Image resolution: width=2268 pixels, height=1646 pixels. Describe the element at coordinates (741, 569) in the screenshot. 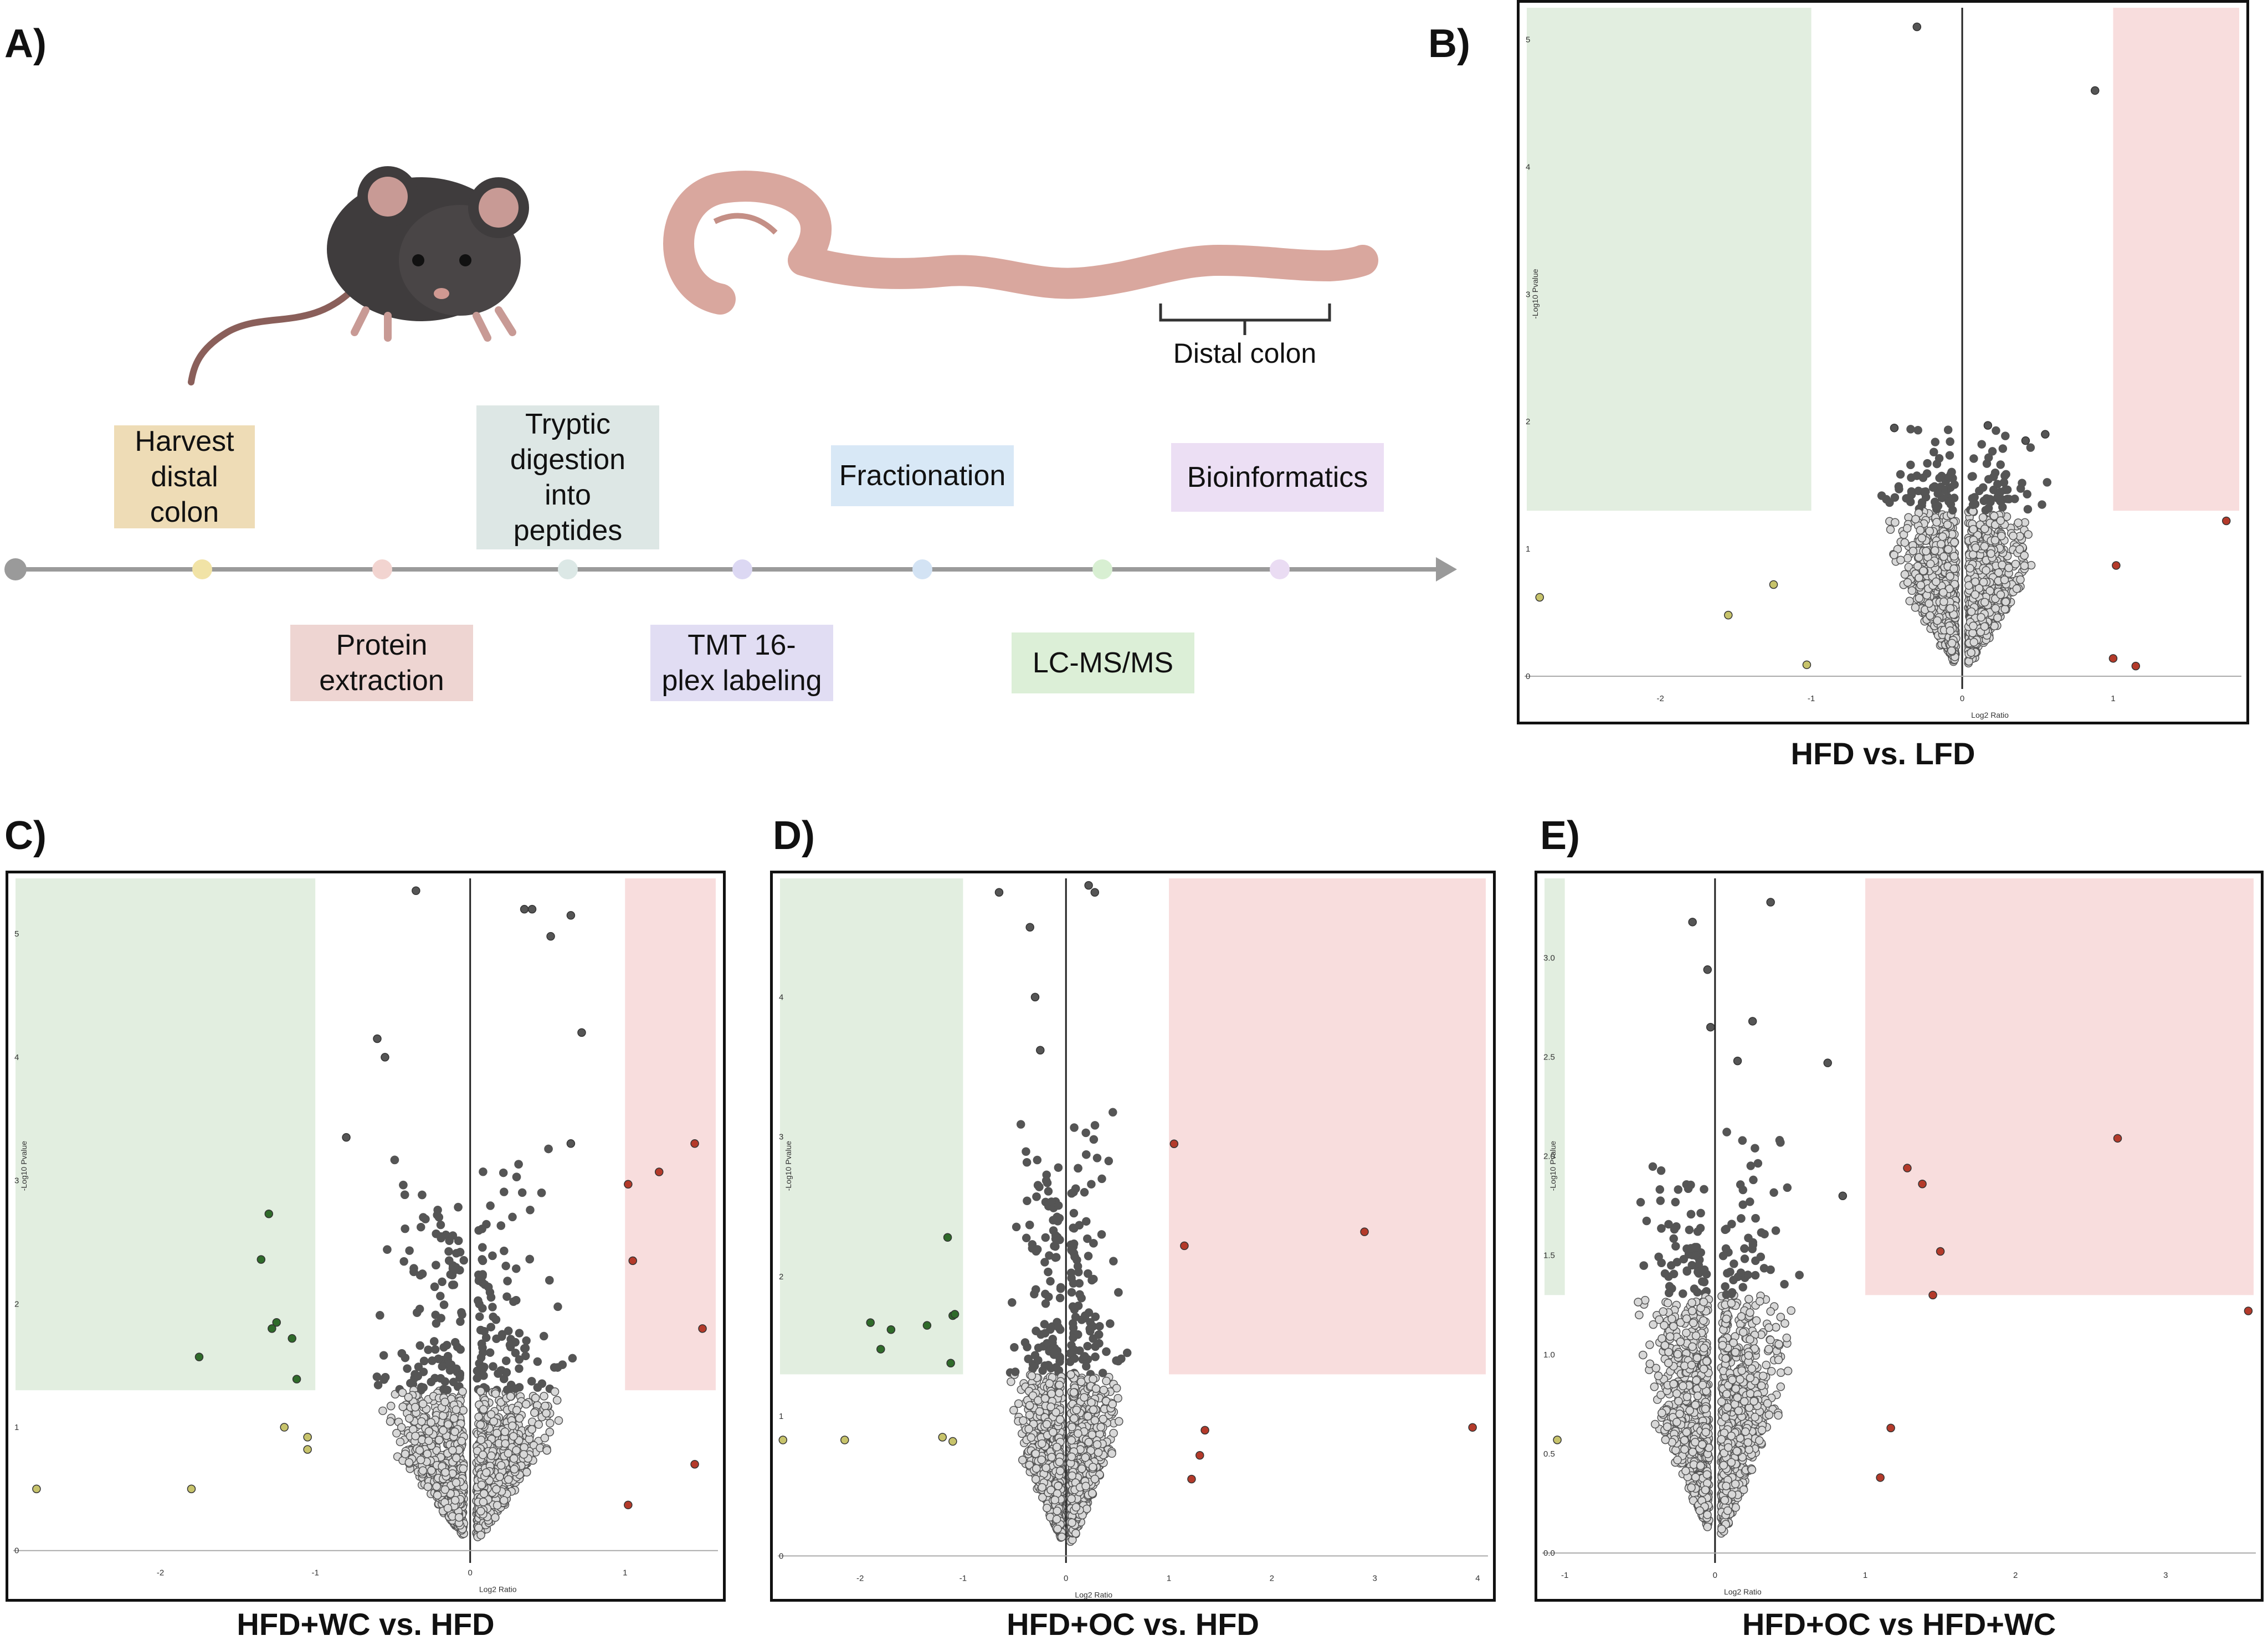

I see `timeline-dots` at that location.